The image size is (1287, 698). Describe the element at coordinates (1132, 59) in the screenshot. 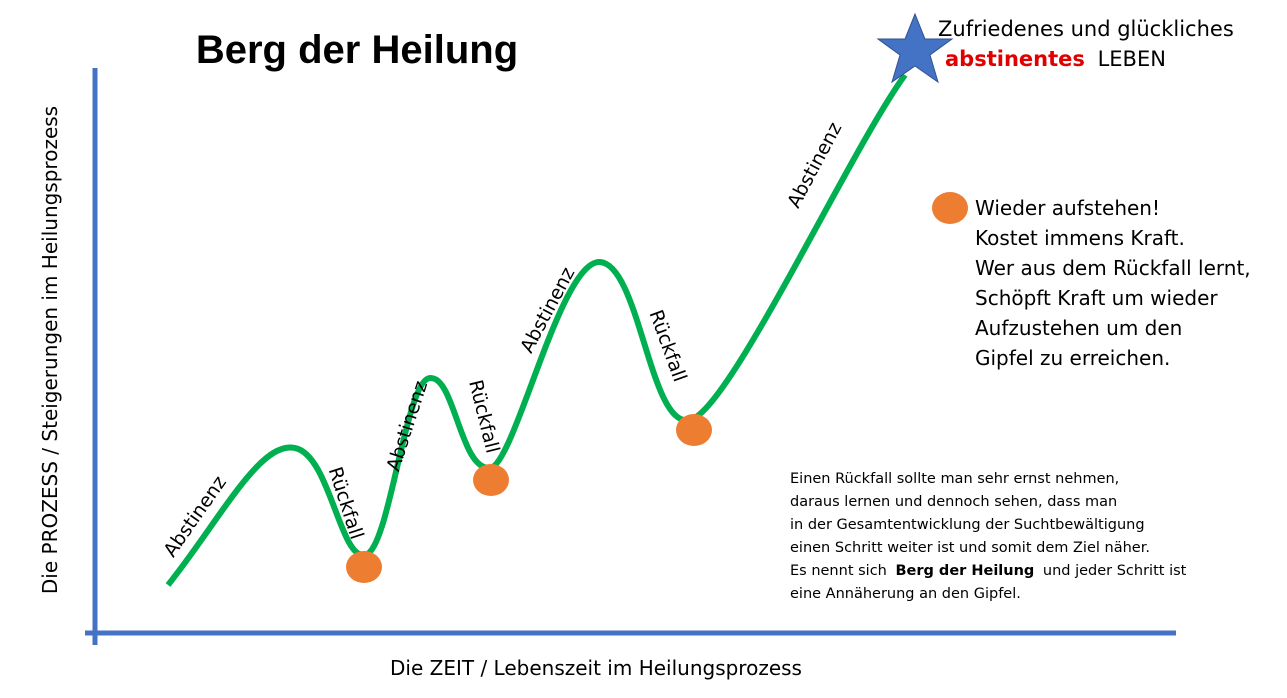

I see `goal-rest: LEBEN` at that location.